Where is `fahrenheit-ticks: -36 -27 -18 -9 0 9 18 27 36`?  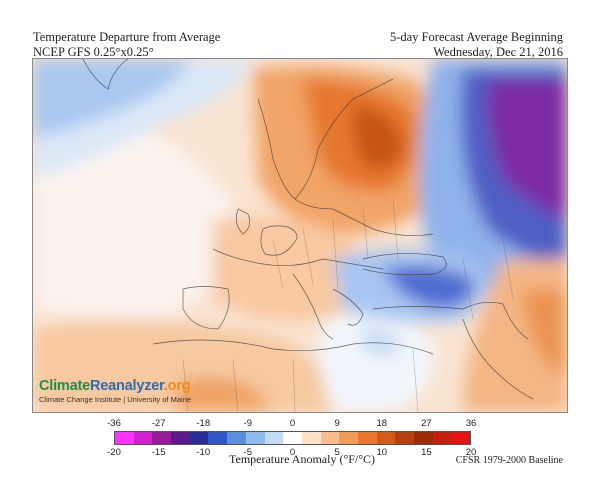
fahrenheit-ticks: -36 -27 -18 -9 0 9 18 27 36 is located at coordinates (291, 423).